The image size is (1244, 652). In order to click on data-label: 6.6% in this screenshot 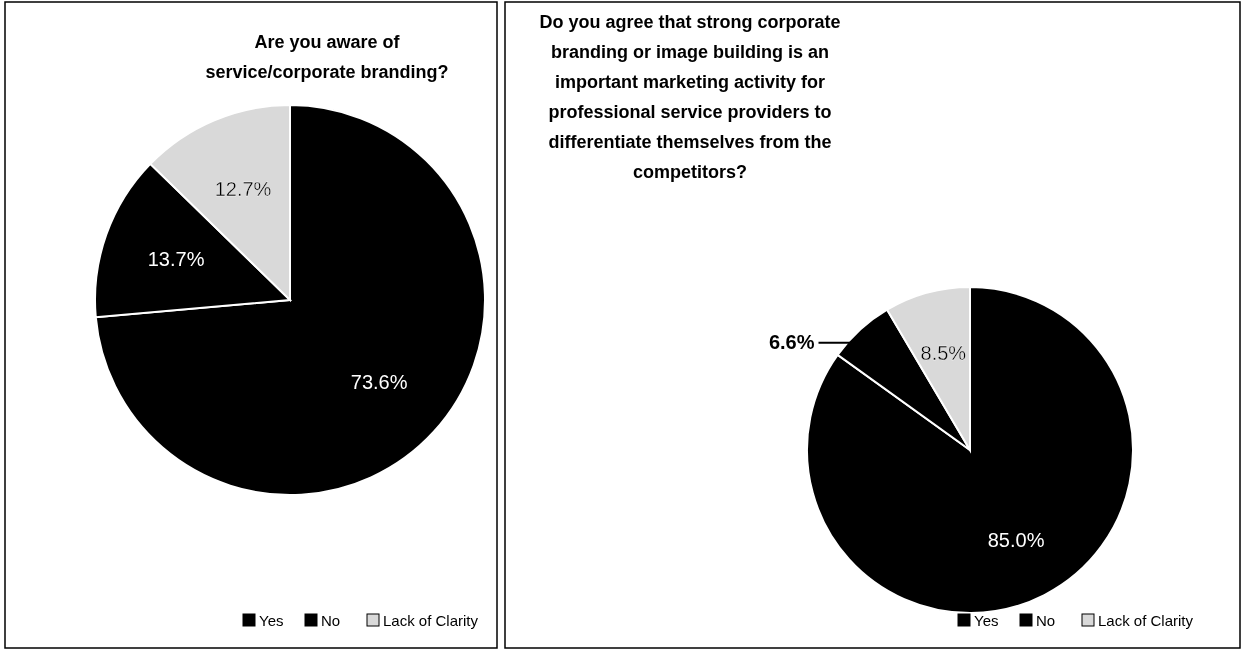, I will do `click(791, 341)`.